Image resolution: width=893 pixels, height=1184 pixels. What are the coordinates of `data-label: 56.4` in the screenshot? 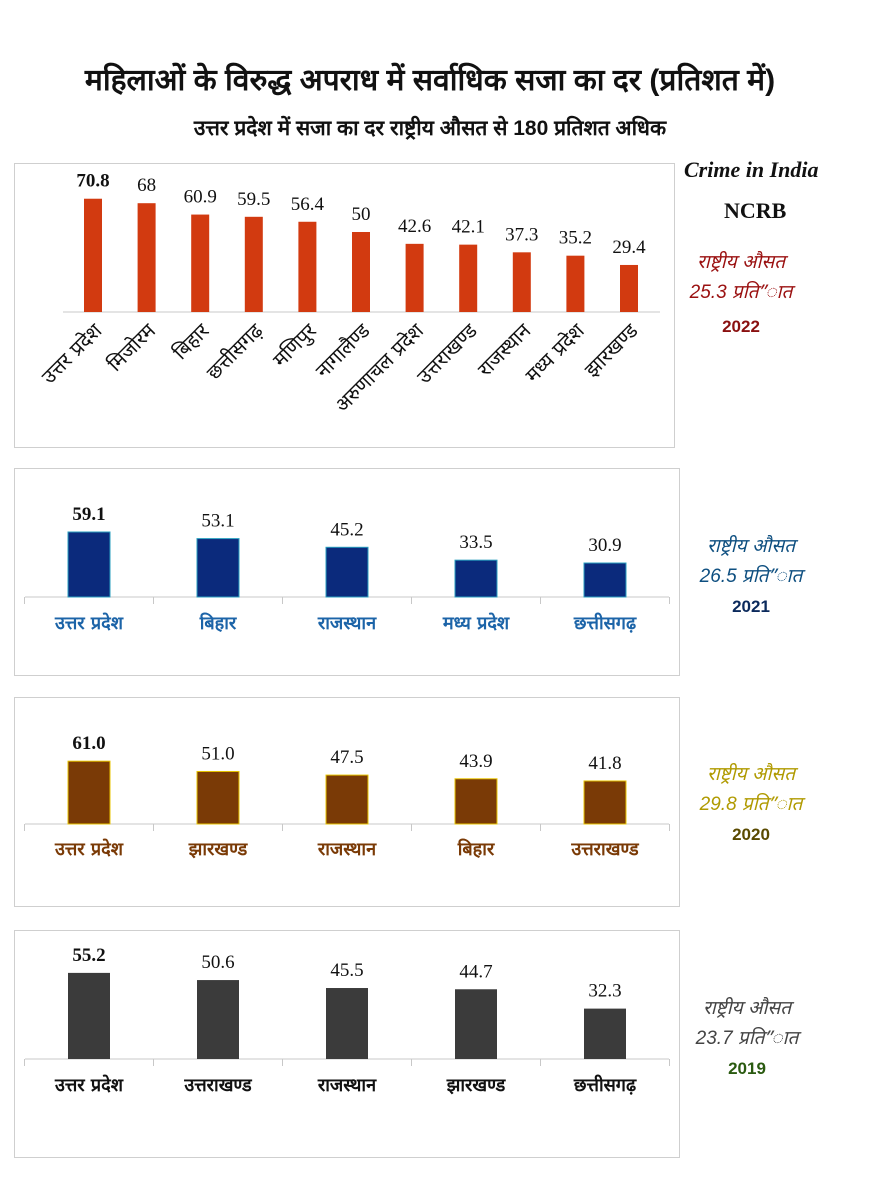 It's located at (308, 204).